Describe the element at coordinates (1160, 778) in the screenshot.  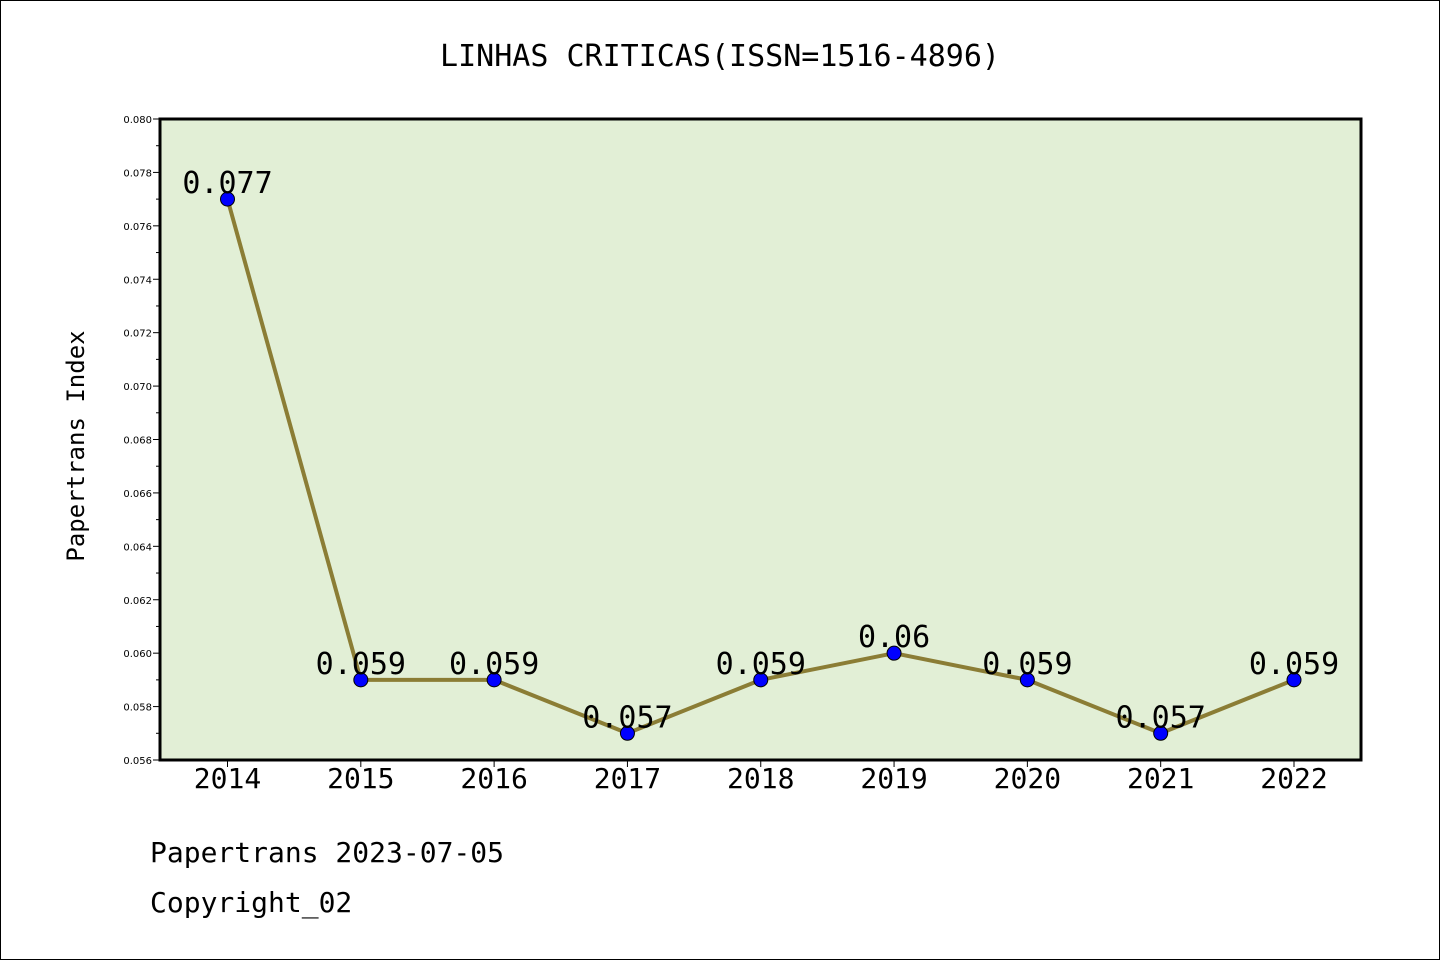
I see `x-tick-label: 2021` at that location.